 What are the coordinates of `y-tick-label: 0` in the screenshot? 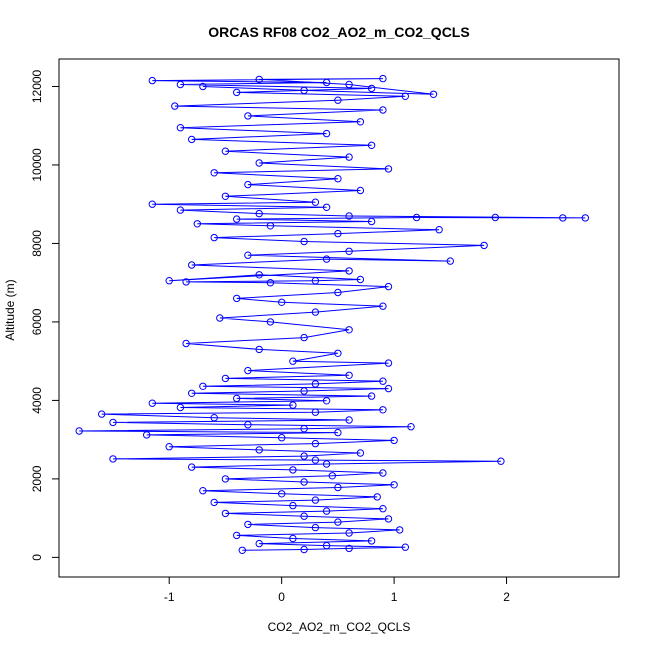 It's located at (37, 557).